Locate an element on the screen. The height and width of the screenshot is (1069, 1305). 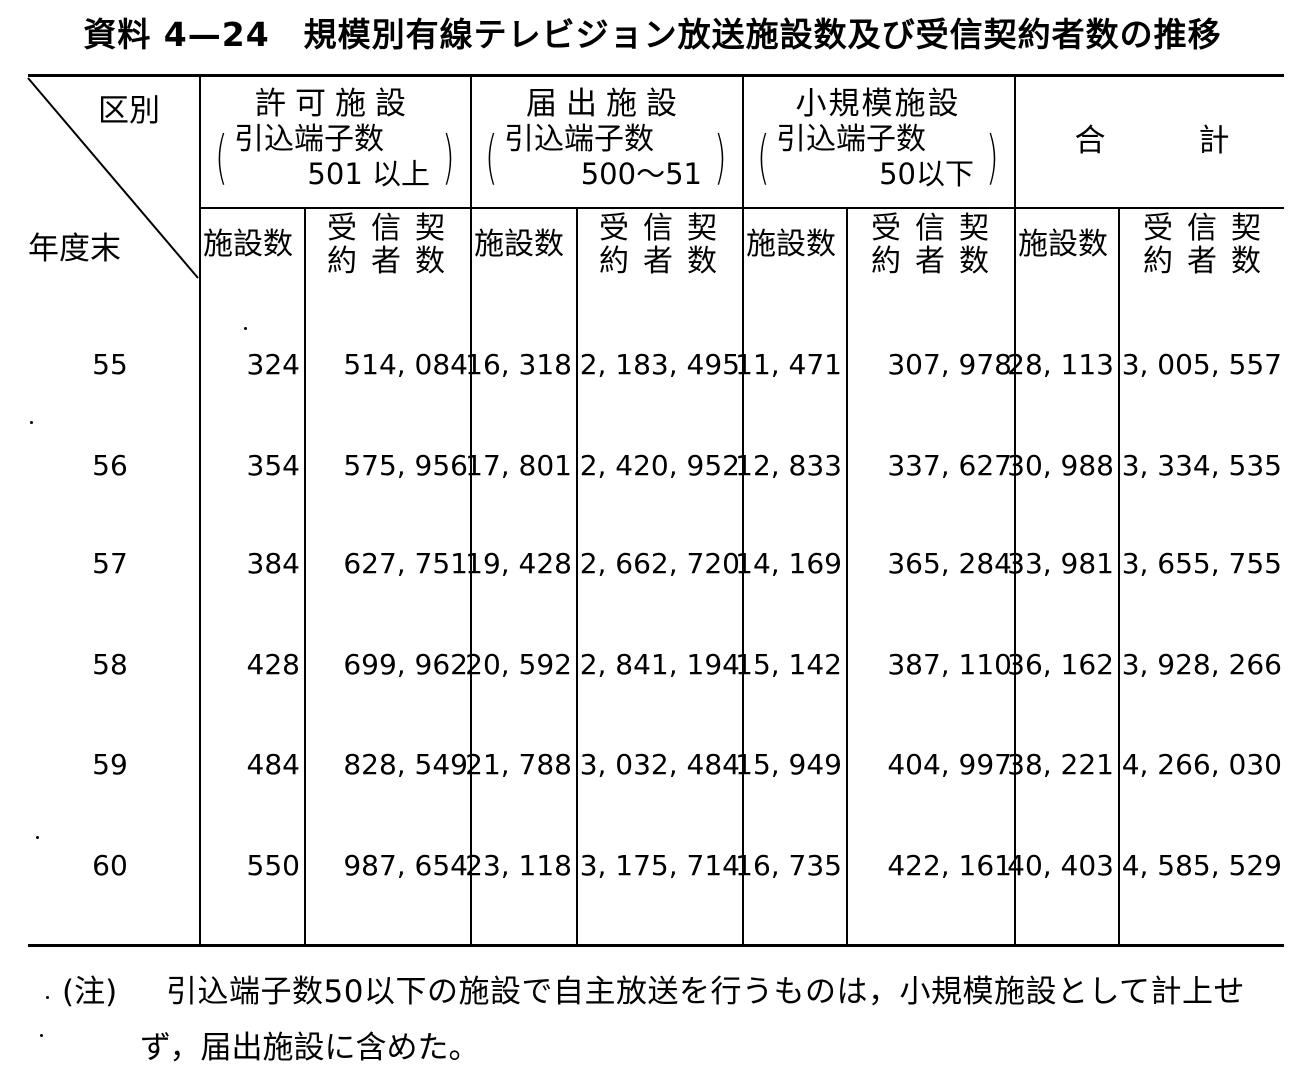
cell-facility-count: 28, 113 is located at coordinates (1060, 364).